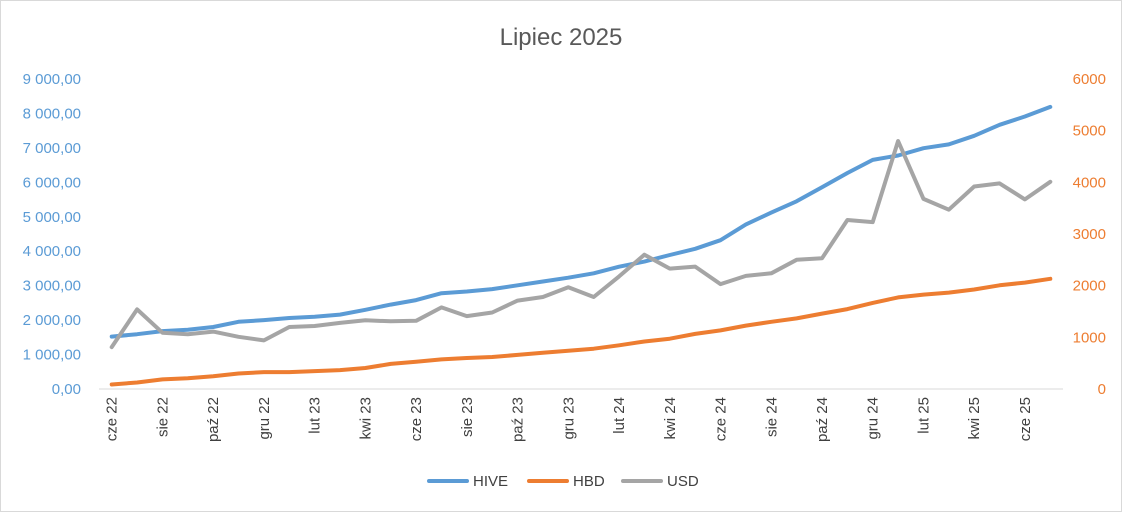 The width and height of the screenshot is (1122, 512). Describe the element at coordinates (315, 415) in the screenshot. I see `x-axis-tick-label: lut 23` at that location.